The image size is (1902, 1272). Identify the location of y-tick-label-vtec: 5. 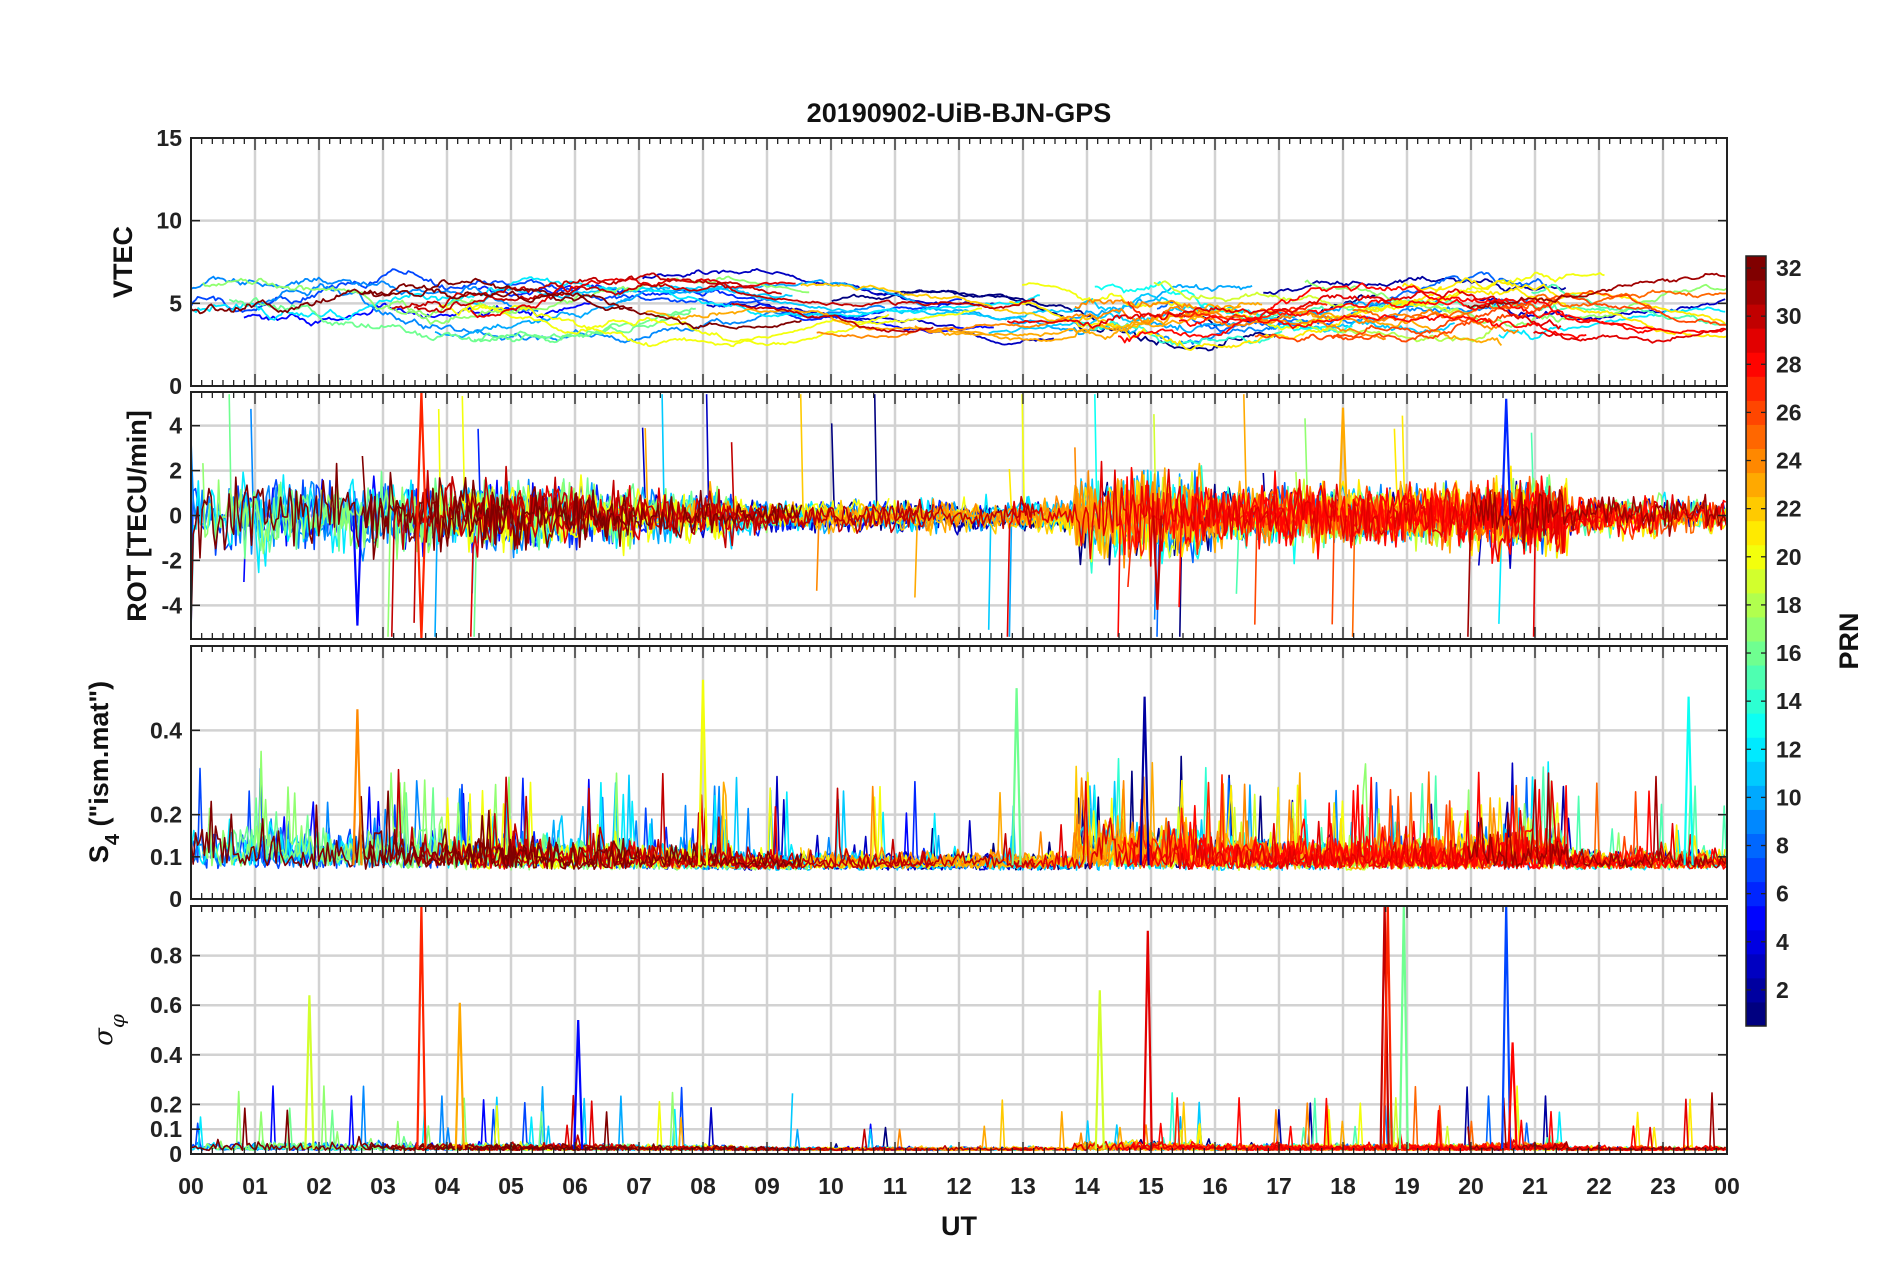
(175, 303).